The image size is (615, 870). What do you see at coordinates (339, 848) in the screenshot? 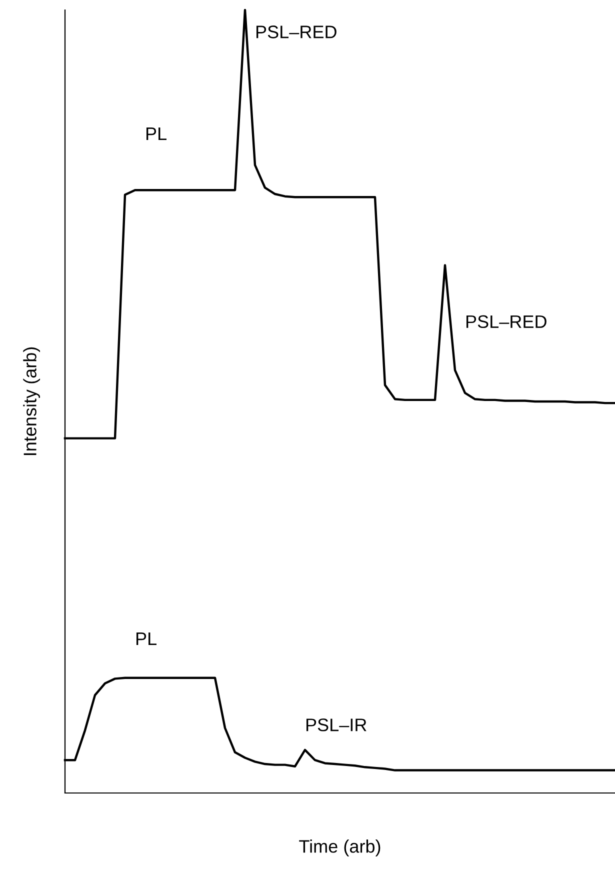
I see `x-axis-title: Time (arb)` at bounding box center [339, 848].